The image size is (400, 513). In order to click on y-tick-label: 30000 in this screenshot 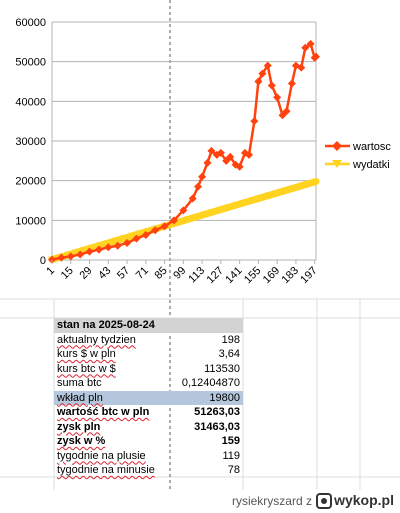, I will do `click(30, 142)`.